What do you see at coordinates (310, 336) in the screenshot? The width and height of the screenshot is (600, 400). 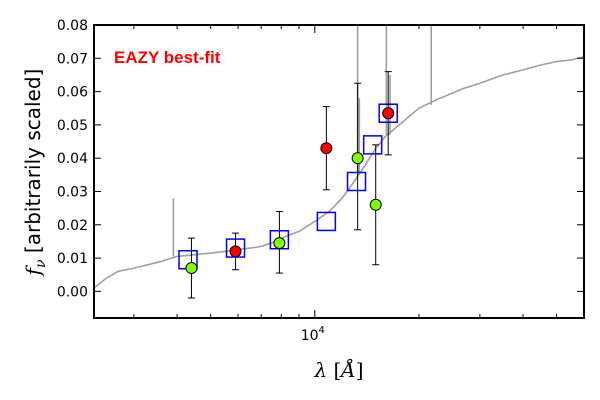 I see `x-tick-label-base: 10` at bounding box center [310, 336].